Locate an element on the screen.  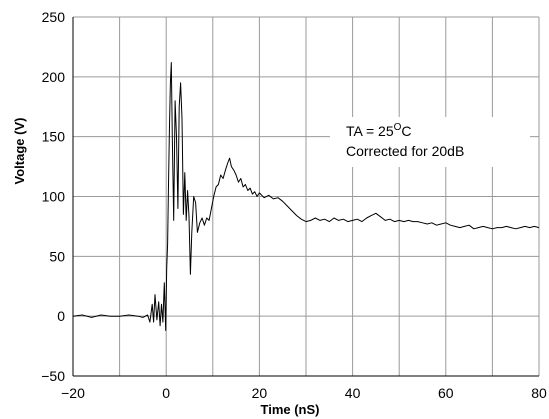
y-tick-label: 0 is located at coordinates (61, 316).